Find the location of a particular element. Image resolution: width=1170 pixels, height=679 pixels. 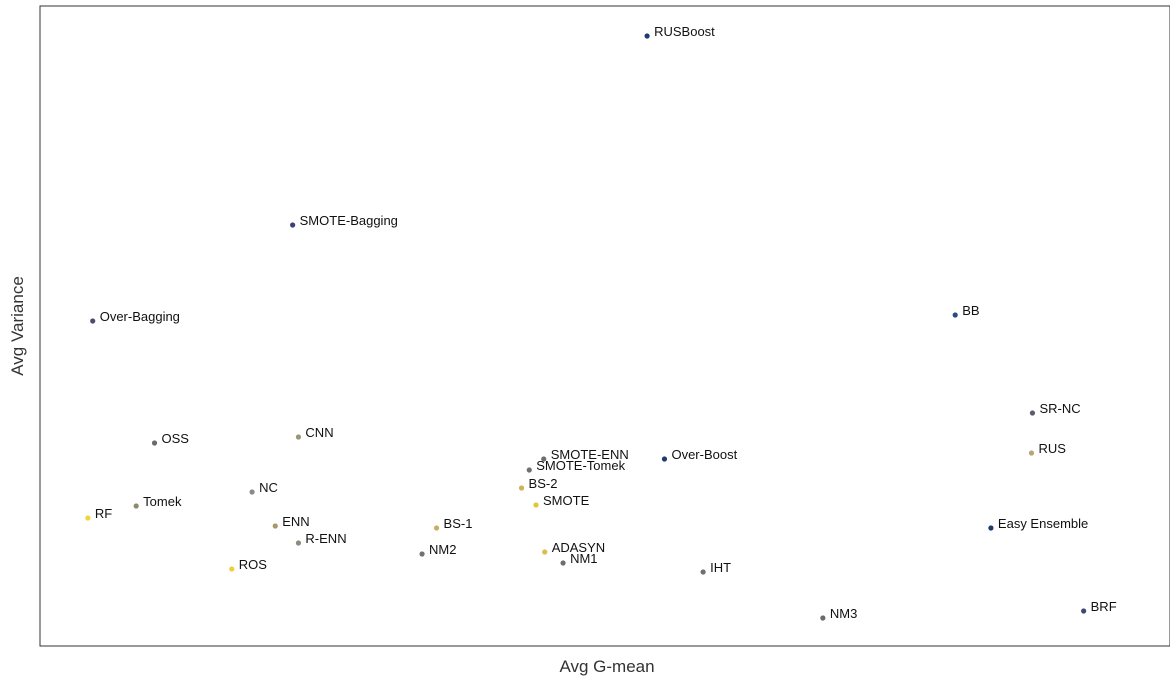

y-axis-label: Avg Variance is located at coordinates (17, 326).